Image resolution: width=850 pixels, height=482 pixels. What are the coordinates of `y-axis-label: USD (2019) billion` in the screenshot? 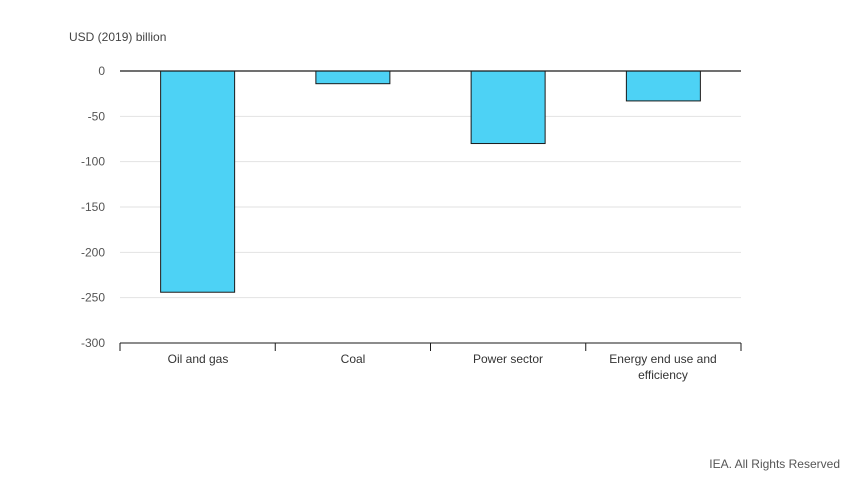 It's located at (118, 37).